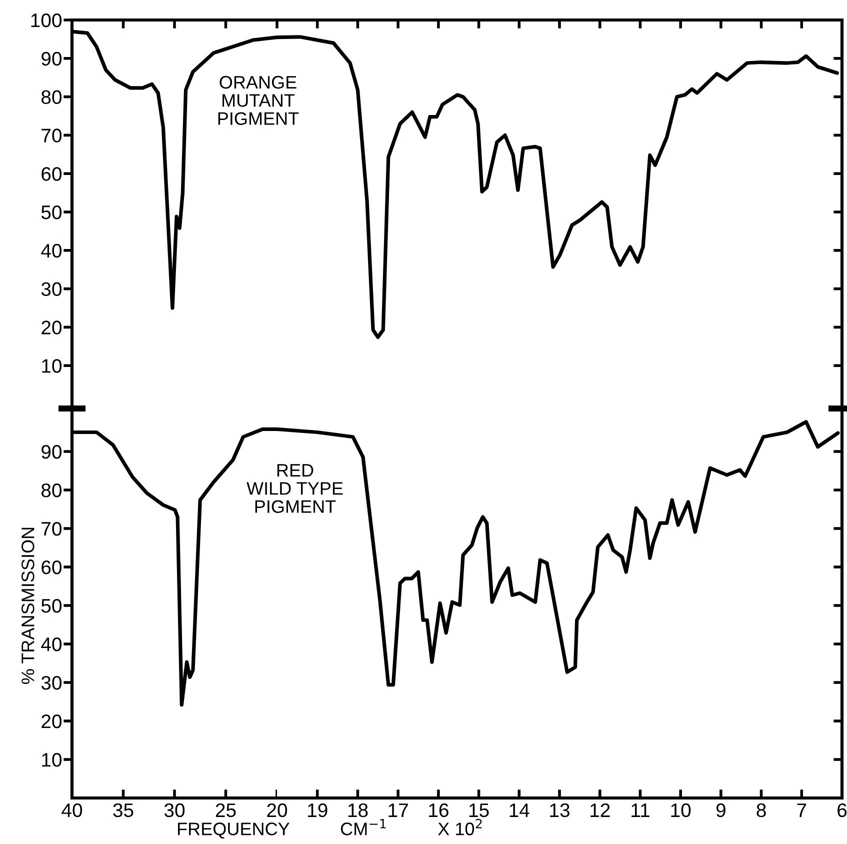  What do you see at coordinates (318, 810) in the screenshot?
I see `x-tick-label: 19` at bounding box center [318, 810].